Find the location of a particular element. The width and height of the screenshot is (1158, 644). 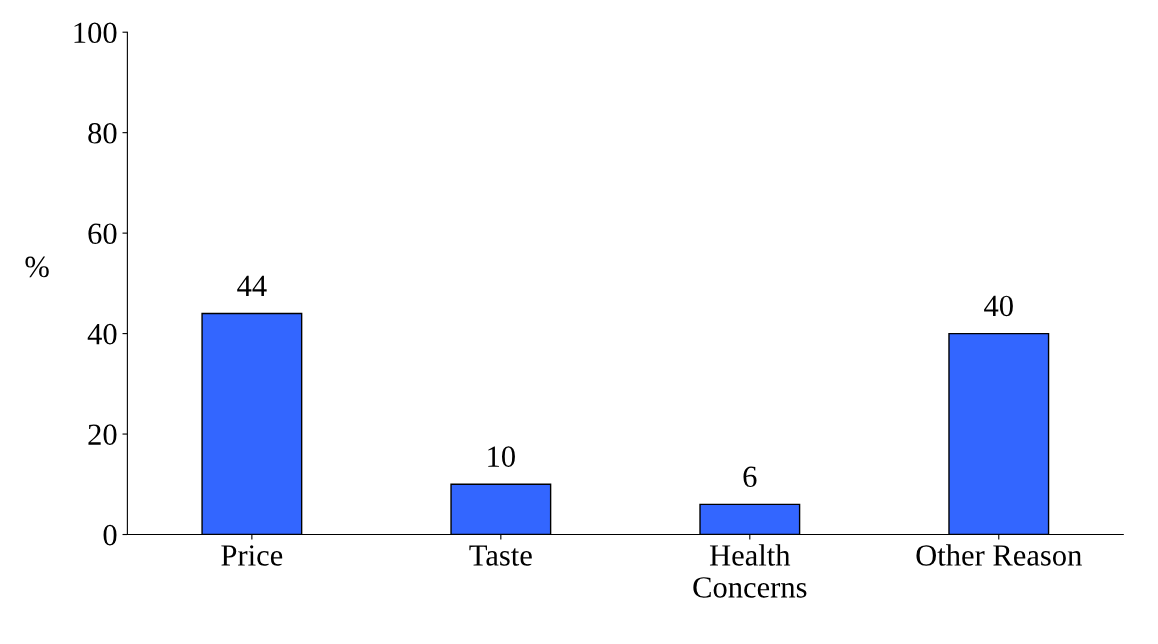

data-label: 40 is located at coordinates (998, 306).